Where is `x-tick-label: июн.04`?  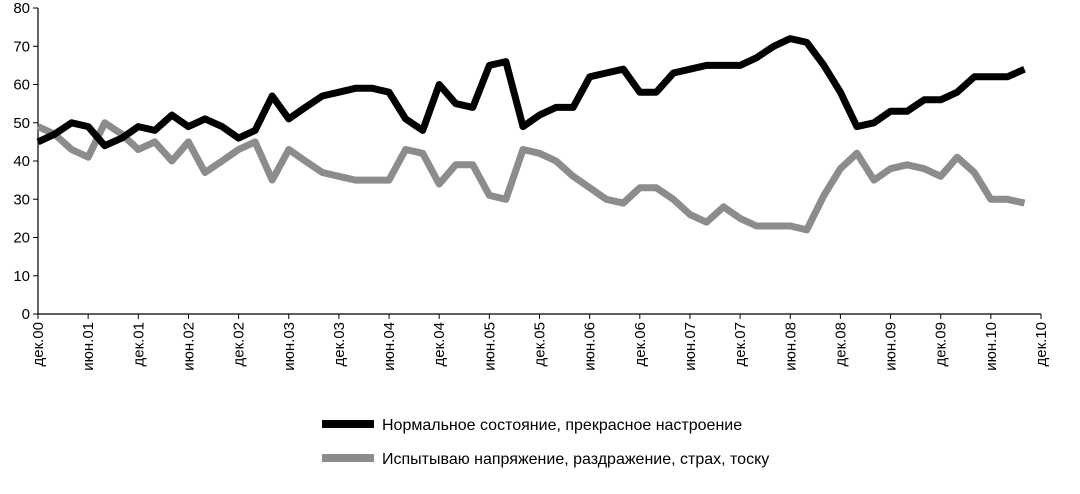
x-tick-label: июн.04 is located at coordinates (389, 346).